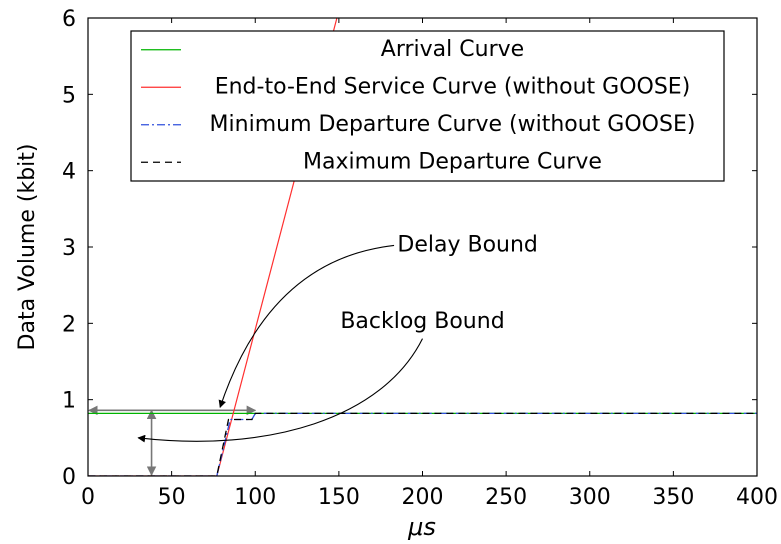  What do you see at coordinates (453, 124) in the screenshot?
I see `legend-label: Minimum Departure Curve (without GOOSE)` at bounding box center [453, 124].